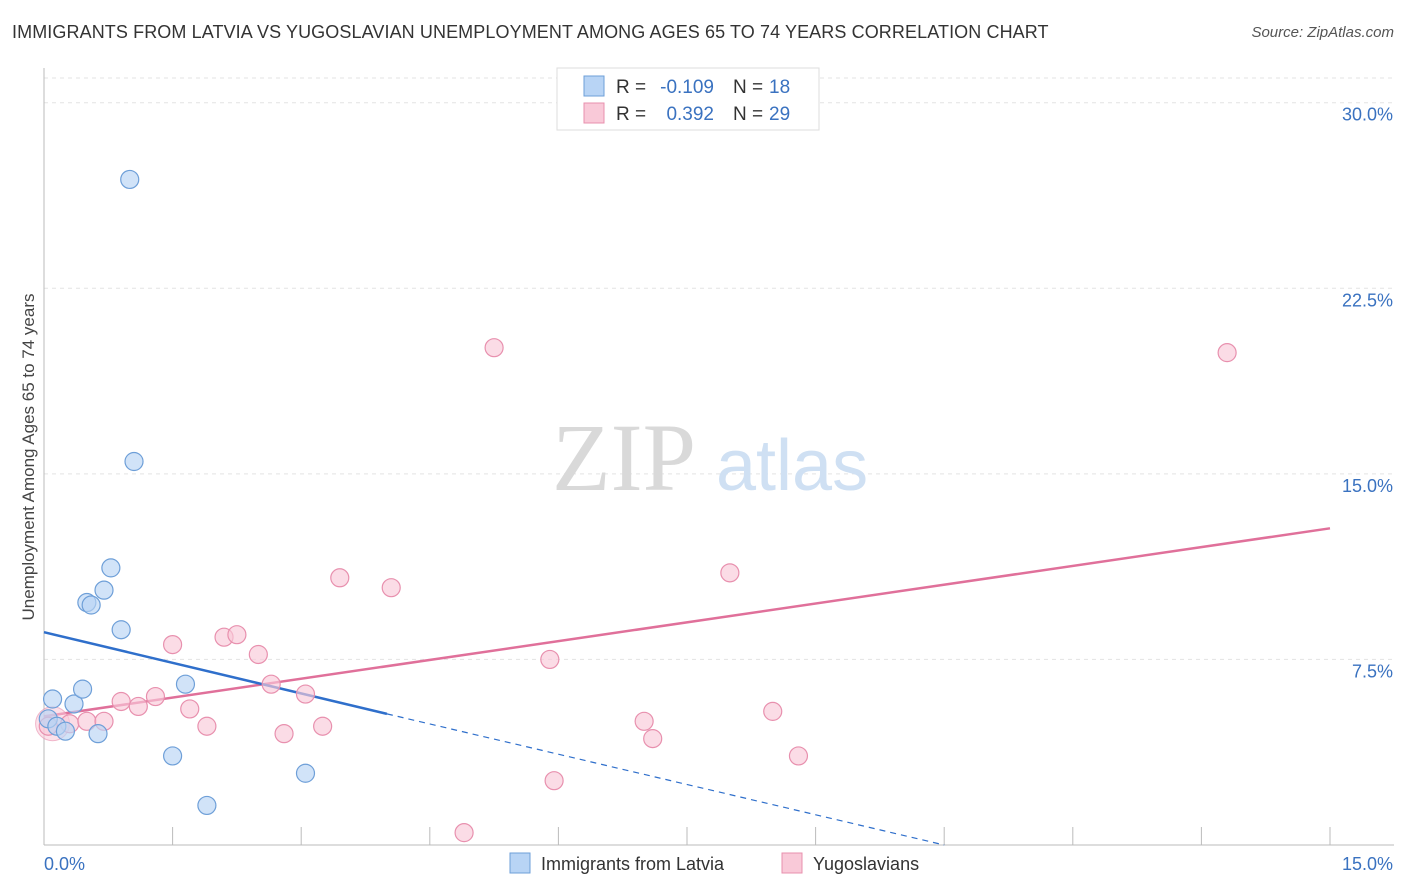 The height and width of the screenshot is (892, 1406). What do you see at coordinates (1367, 300) in the screenshot?
I see `y-tick-label-2: 22.5%` at bounding box center [1367, 300].